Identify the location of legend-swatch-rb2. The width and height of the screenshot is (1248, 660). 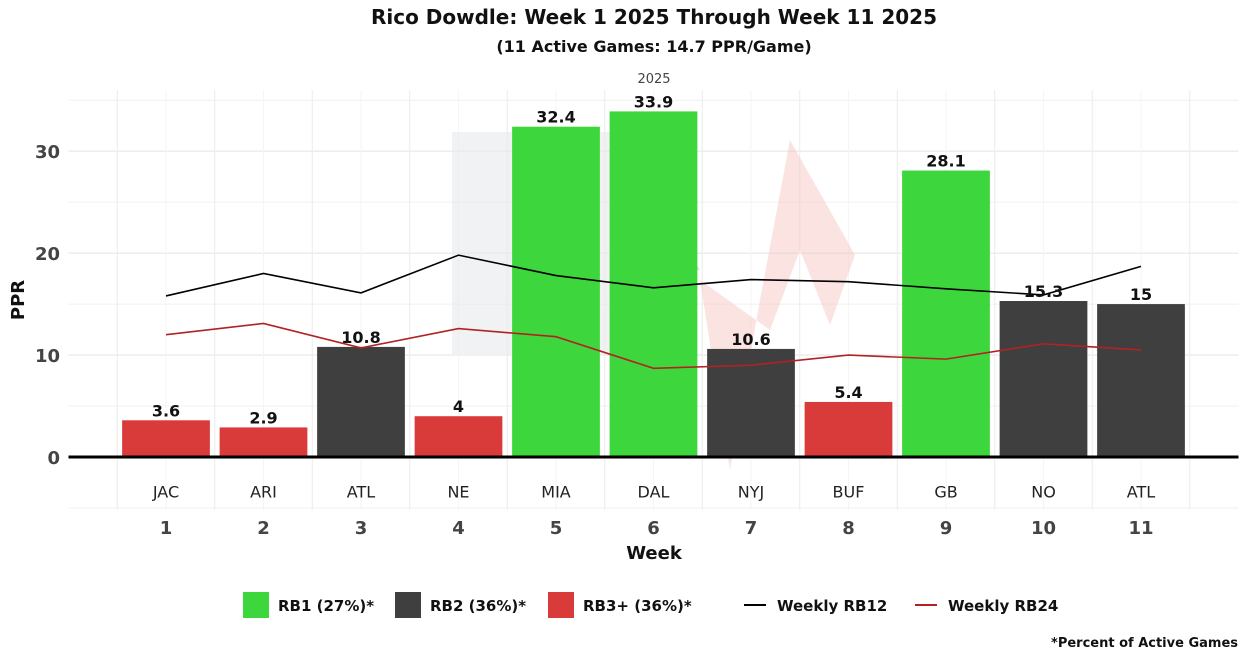
(408, 605).